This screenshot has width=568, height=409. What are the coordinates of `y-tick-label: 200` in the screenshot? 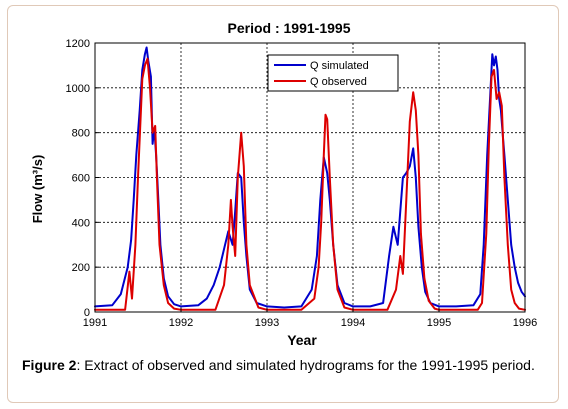 It's located at (81, 268).